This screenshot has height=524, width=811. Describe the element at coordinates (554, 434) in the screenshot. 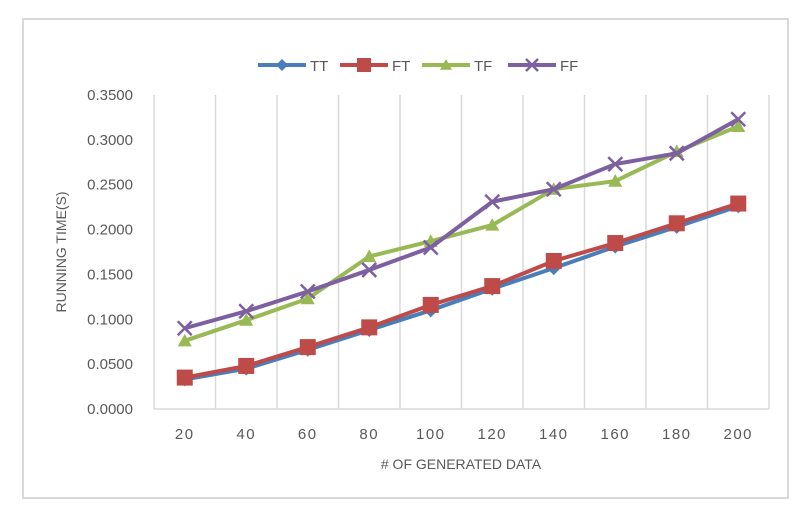

I see `x-tick-label: 140` at that location.